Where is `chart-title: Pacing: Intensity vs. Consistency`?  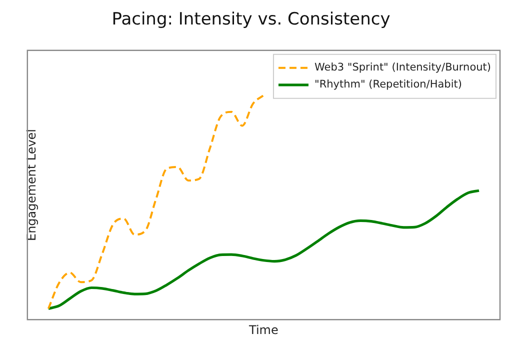 chart-title: Pacing: Intensity vs. Consistency is located at coordinates (251, 20).